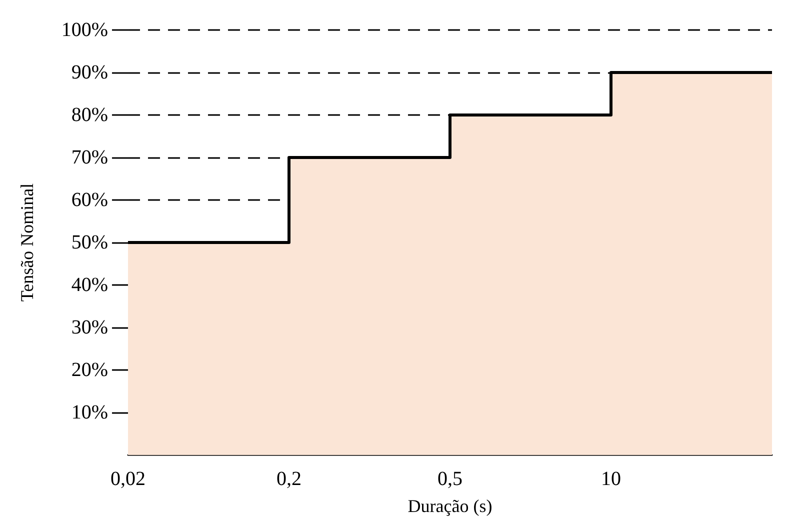 The width and height of the screenshot is (790, 528). What do you see at coordinates (27, 242) in the screenshot?
I see `y-axis-title: Tensão Nominal` at bounding box center [27, 242].